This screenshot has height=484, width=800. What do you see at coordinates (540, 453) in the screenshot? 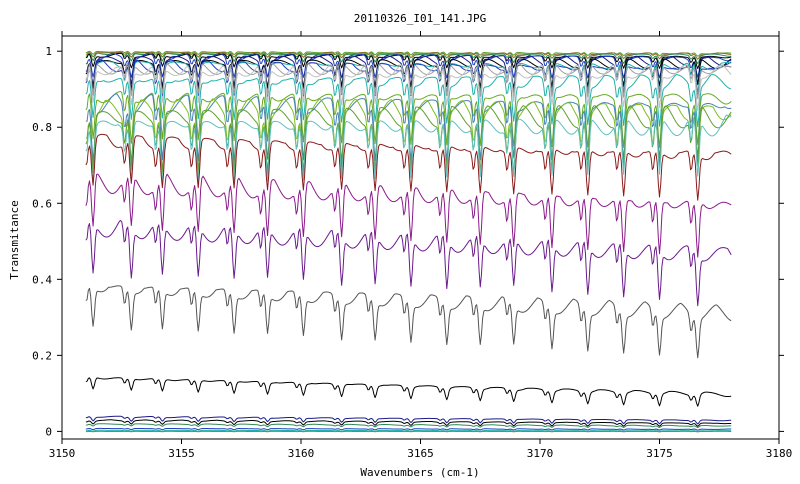
I see `x-tick-label: 3170` at bounding box center [540, 453].